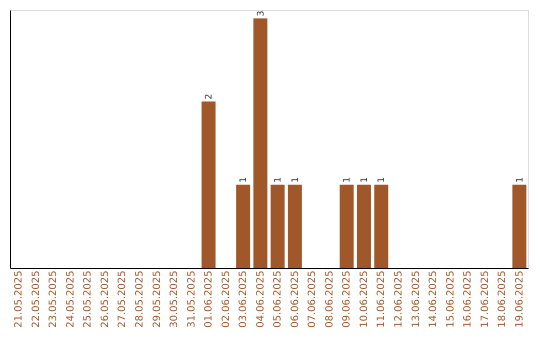 This screenshot has height=340, width=540. I want to click on x-tick-label: 05.06.2025, so click(278, 299).